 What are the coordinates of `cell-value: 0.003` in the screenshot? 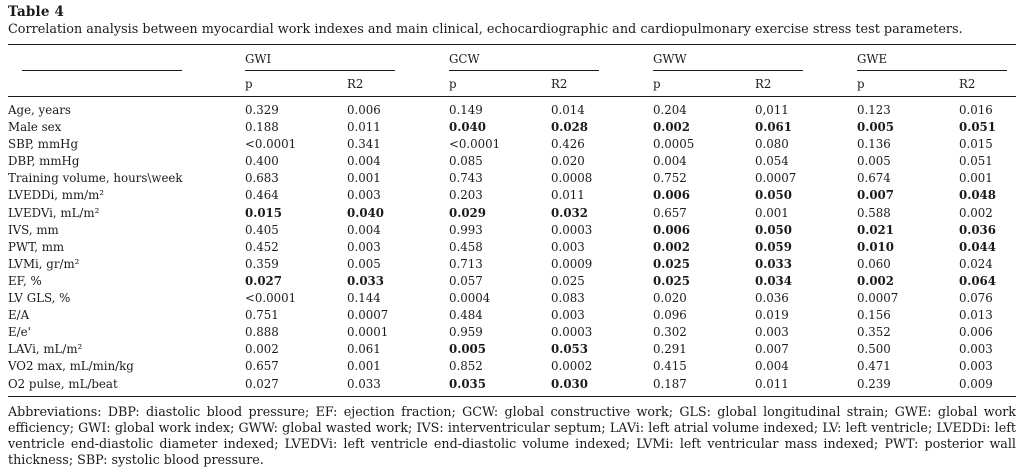 It's located at (976, 349).